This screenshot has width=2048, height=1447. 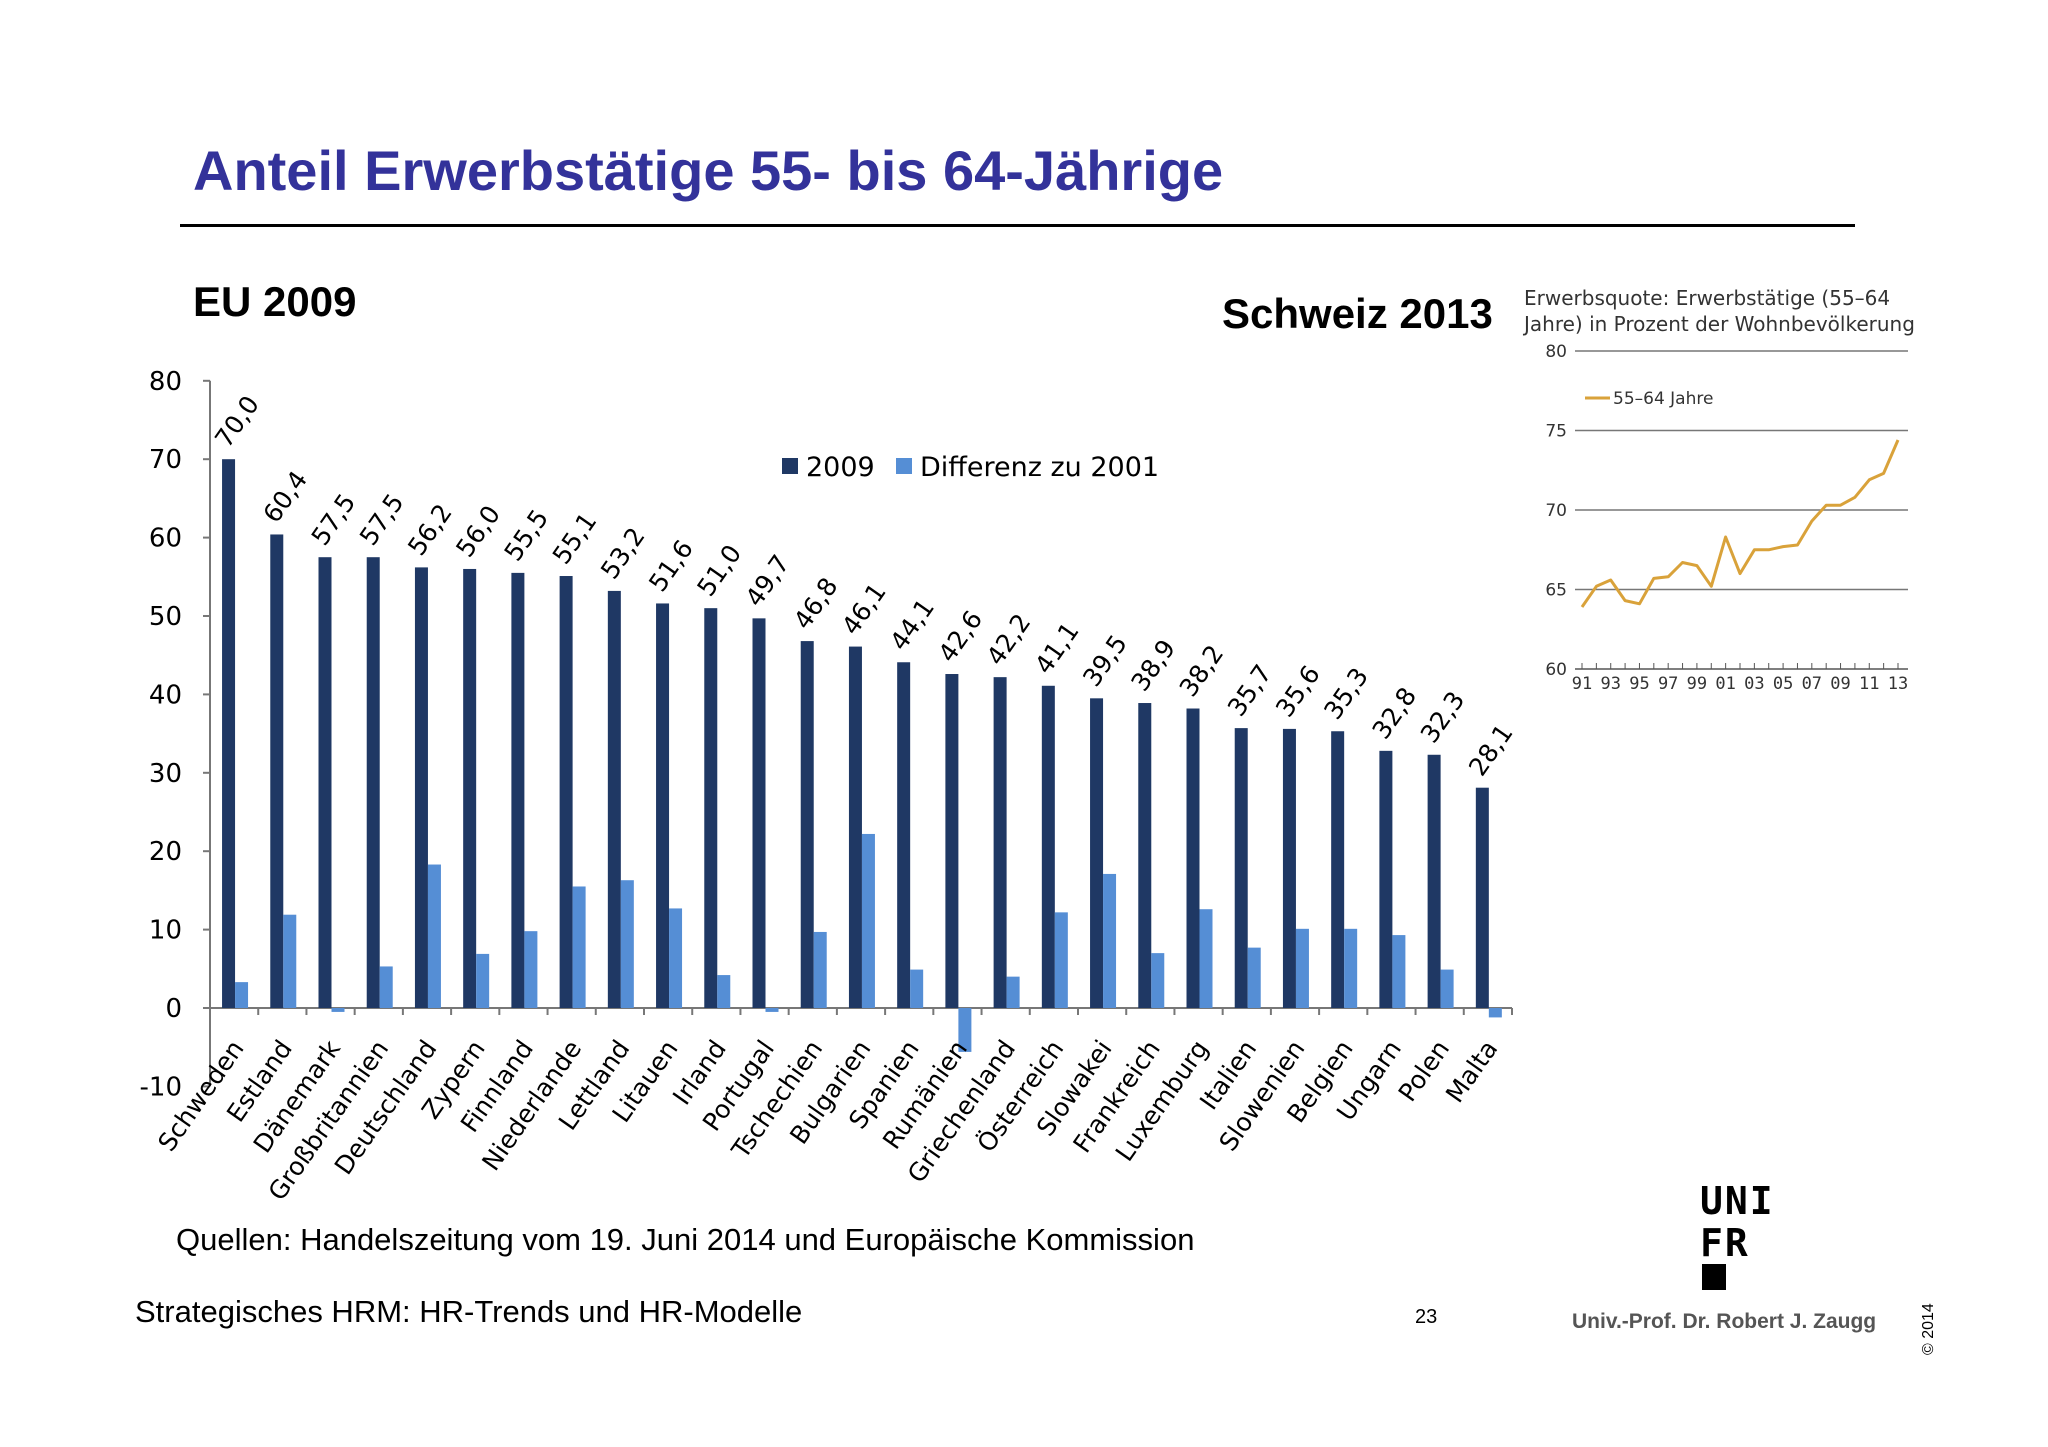 I want to click on bar-value-label: 55,5, so click(x=527, y=535).